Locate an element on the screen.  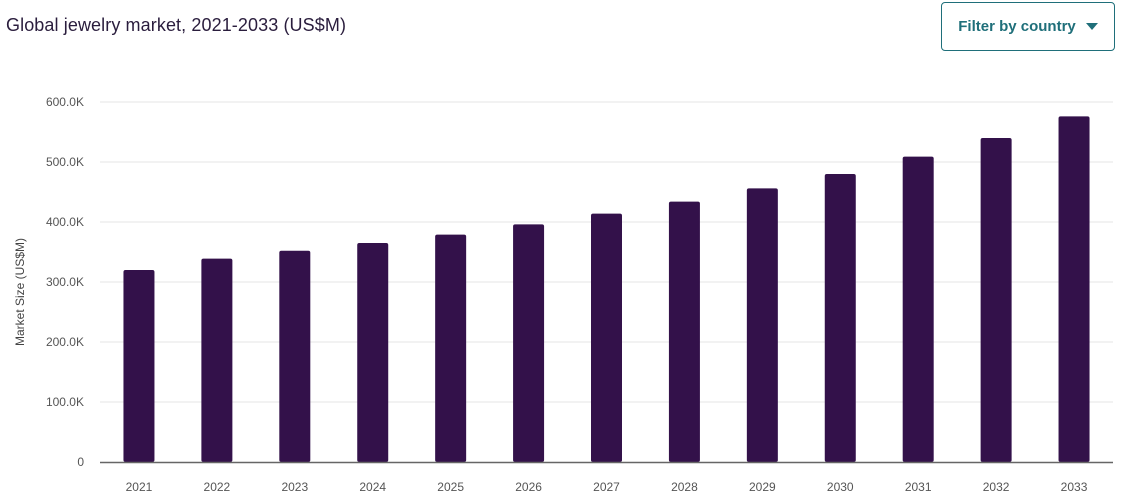
bar-2028 is located at coordinates (684, 331).